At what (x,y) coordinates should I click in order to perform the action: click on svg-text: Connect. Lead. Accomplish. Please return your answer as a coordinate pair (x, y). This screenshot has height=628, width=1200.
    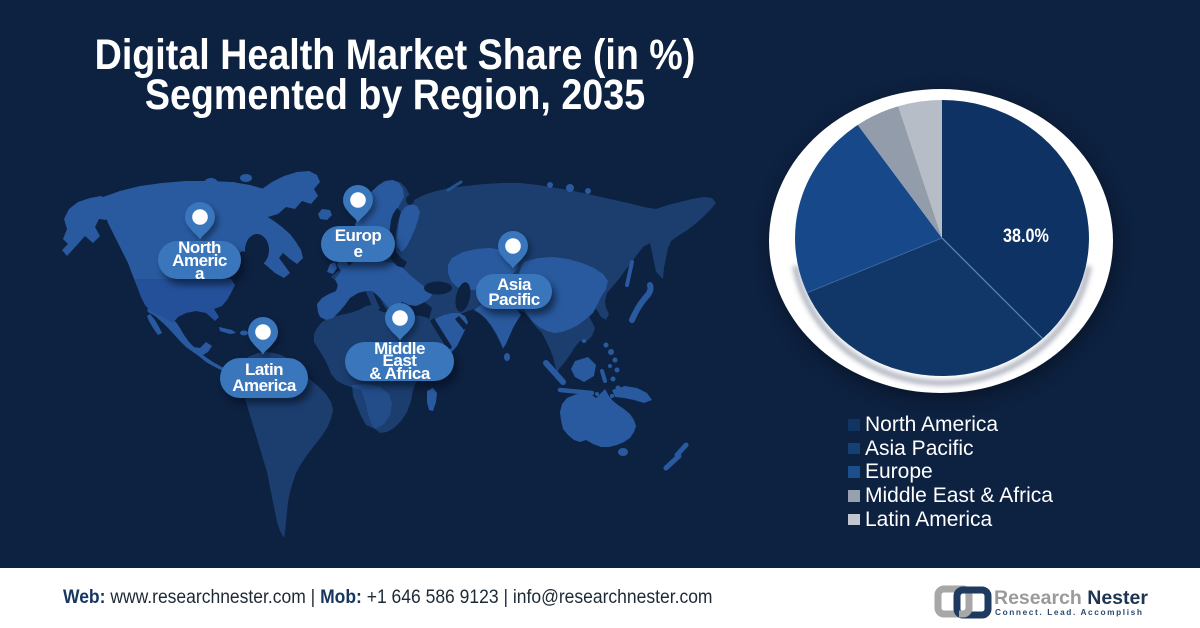
    Looking at the image, I should click on (1069, 612).